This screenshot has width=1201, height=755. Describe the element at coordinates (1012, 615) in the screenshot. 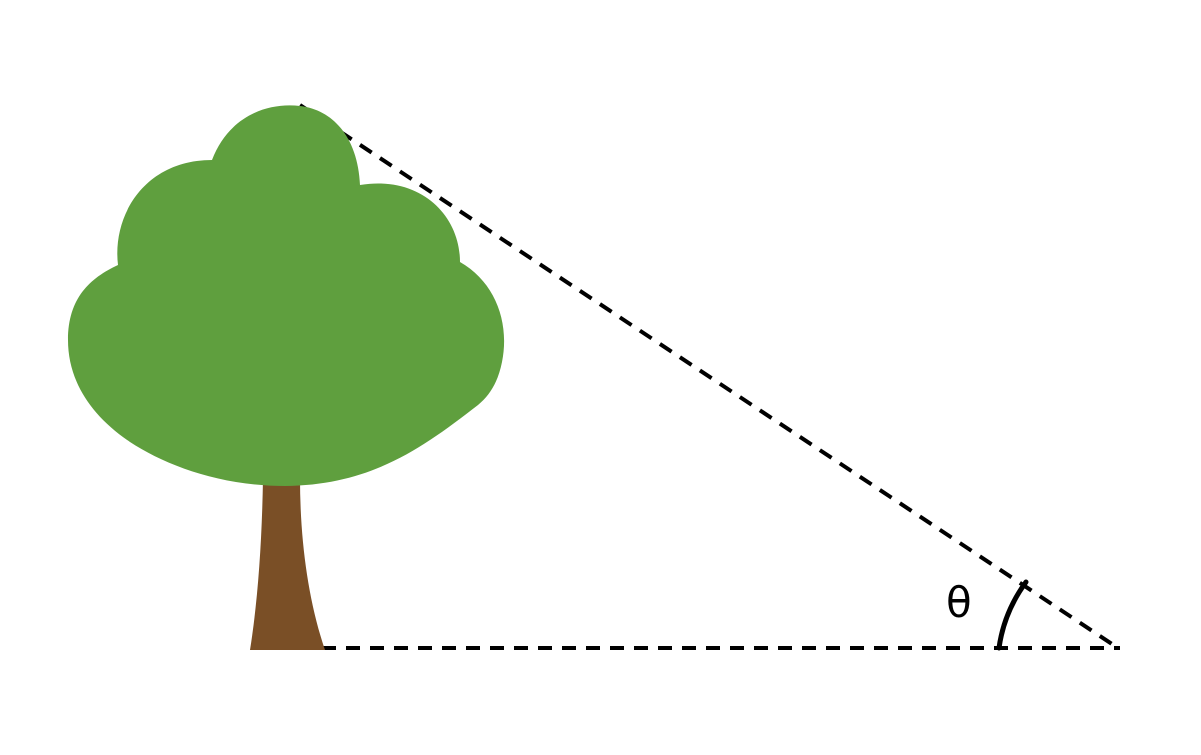

I see `angle-arc` at that location.